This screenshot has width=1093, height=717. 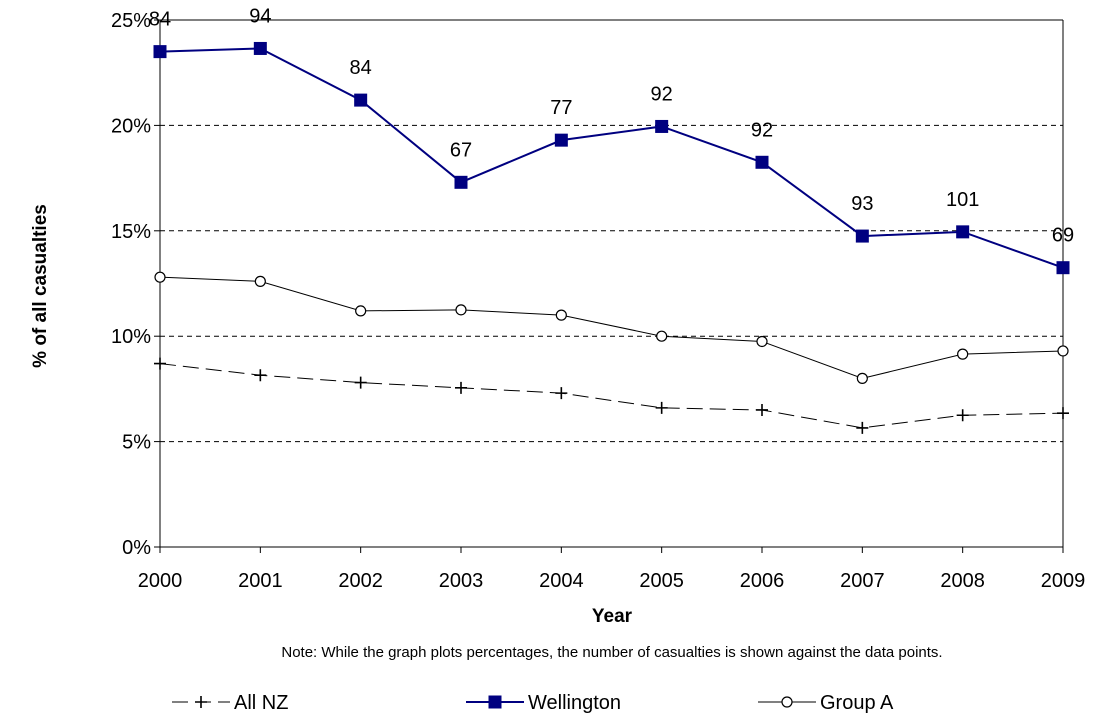 I want to click on y-axis-title: % of all casualties, so click(x=40, y=286).